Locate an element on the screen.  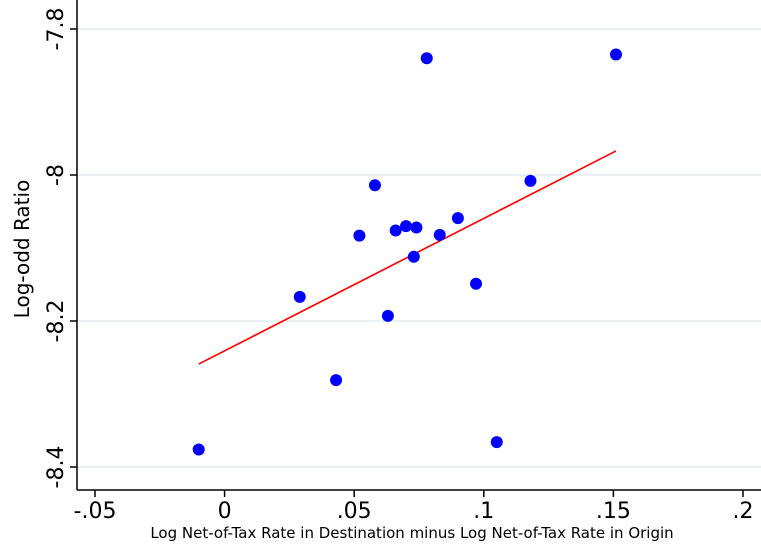
y-axis-title: Log-odd Ratio is located at coordinates (22, 249).